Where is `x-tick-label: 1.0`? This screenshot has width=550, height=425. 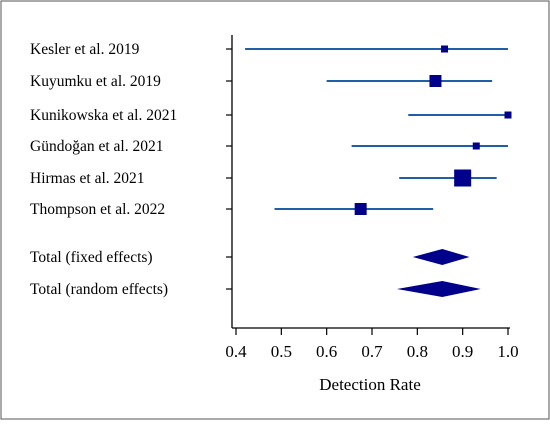
x-tick-label: 1.0 is located at coordinates (507, 351).